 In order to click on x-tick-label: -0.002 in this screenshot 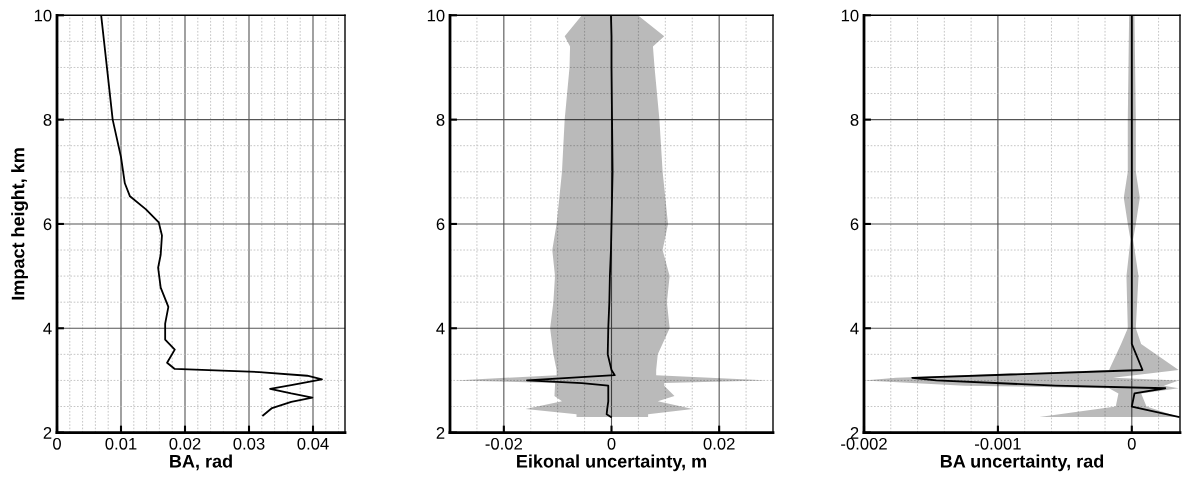, I will do `click(864, 443)`.